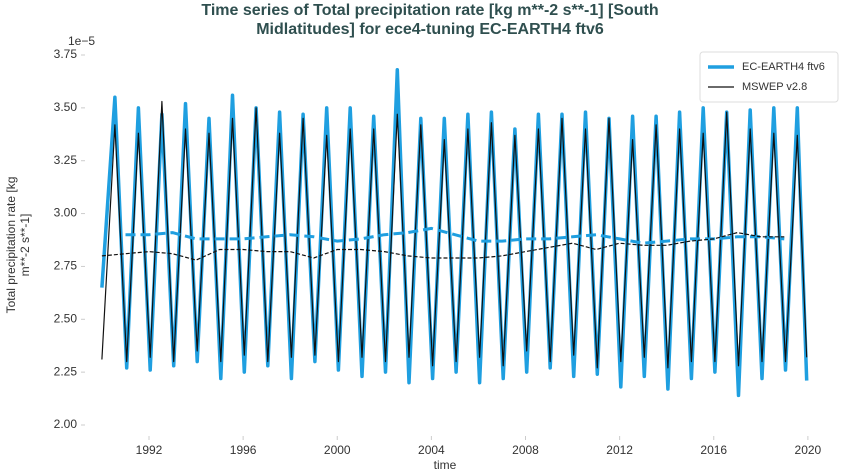 Image resolution: width=842 pixels, height=474 pixels. I want to click on y-axis-label-line: m**-2 s**-1], so click(25, 245).